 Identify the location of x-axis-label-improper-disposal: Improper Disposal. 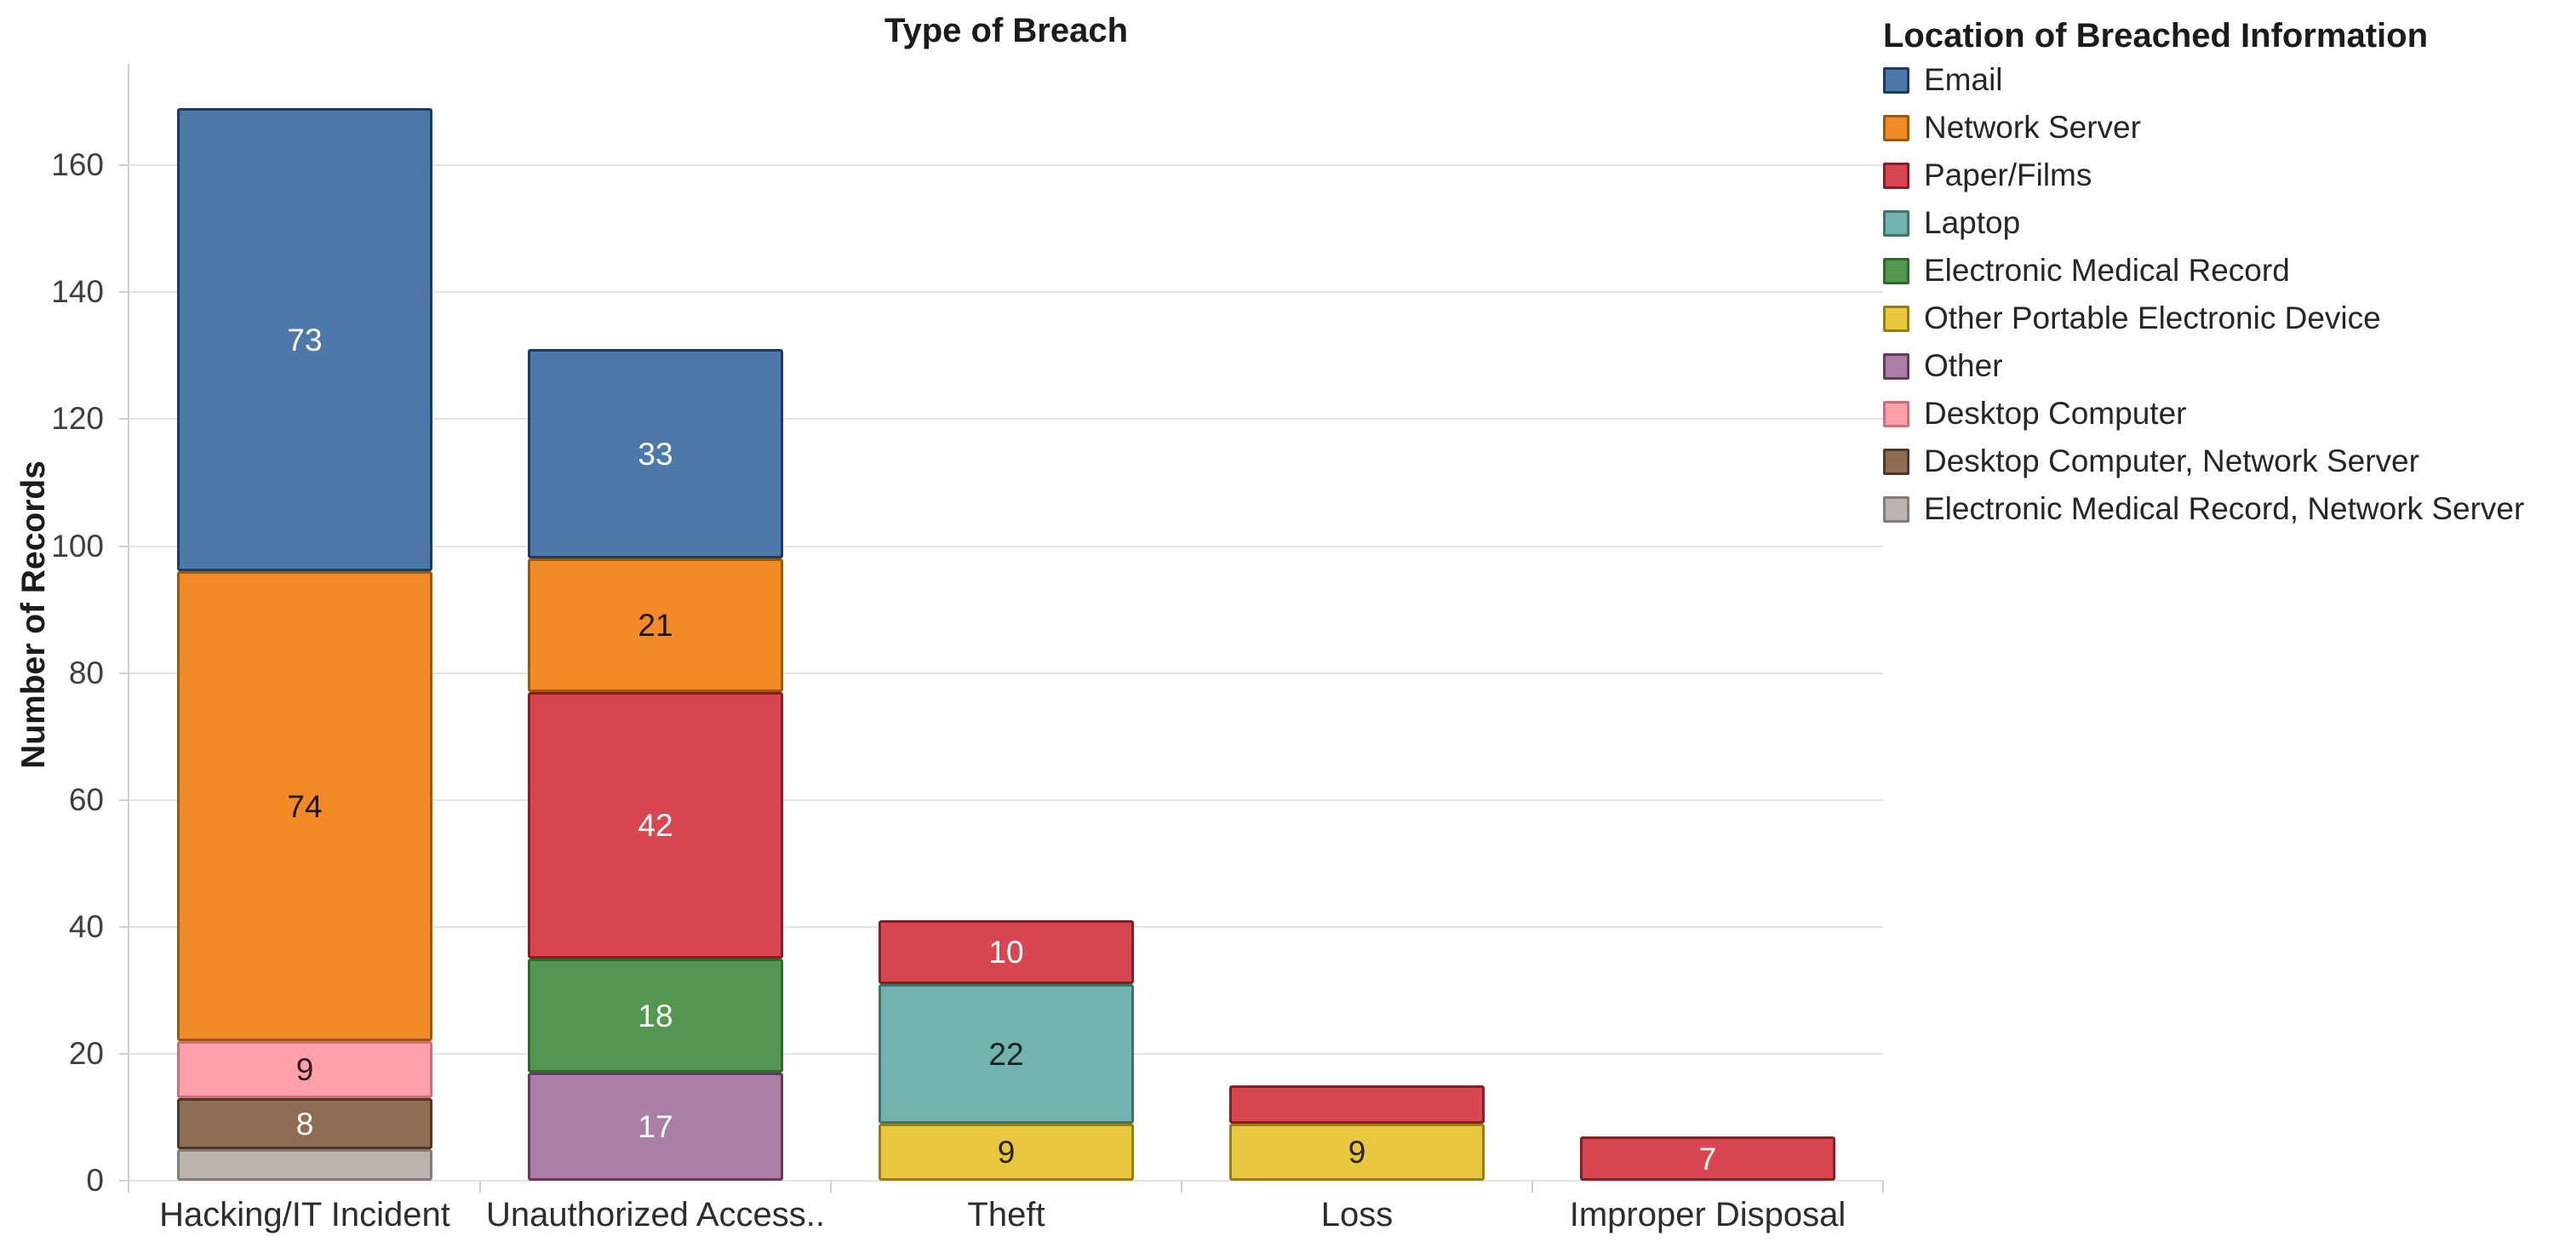
(1707, 1215).